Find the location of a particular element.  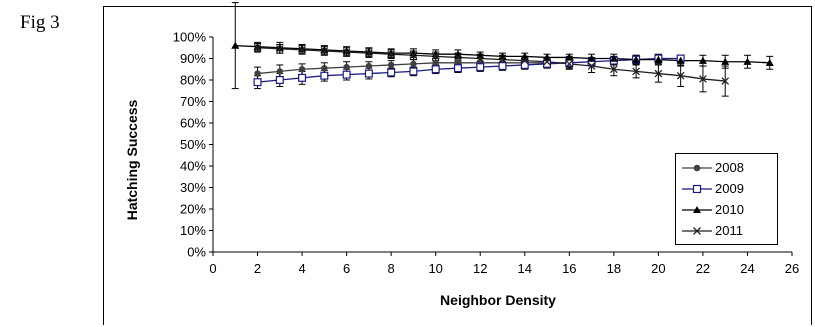

figure-label: Fig 3 is located at coordinates (40, 22).